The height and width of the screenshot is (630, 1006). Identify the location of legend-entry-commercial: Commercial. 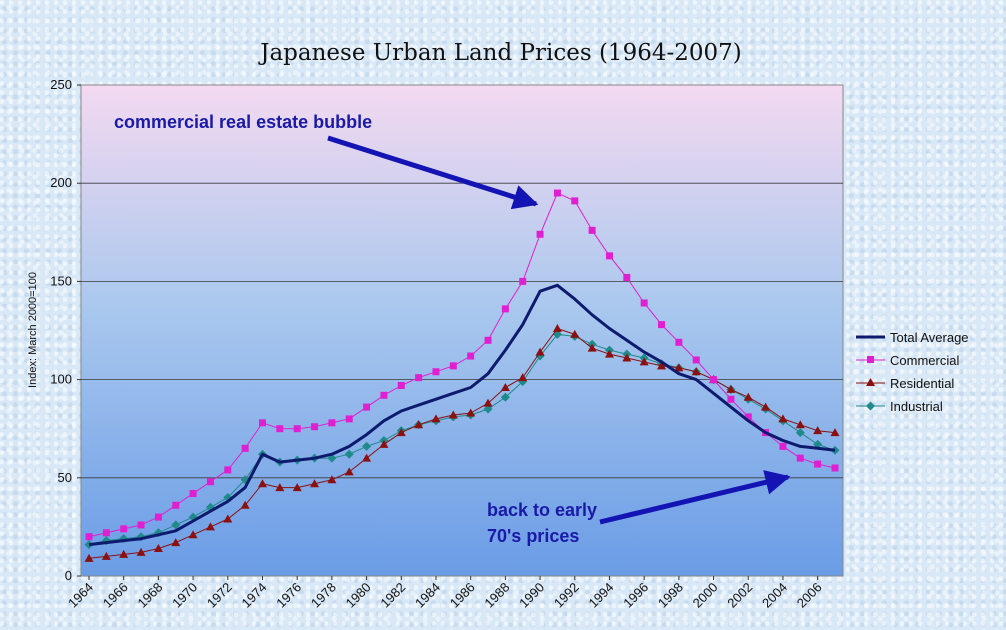
(907, 360).